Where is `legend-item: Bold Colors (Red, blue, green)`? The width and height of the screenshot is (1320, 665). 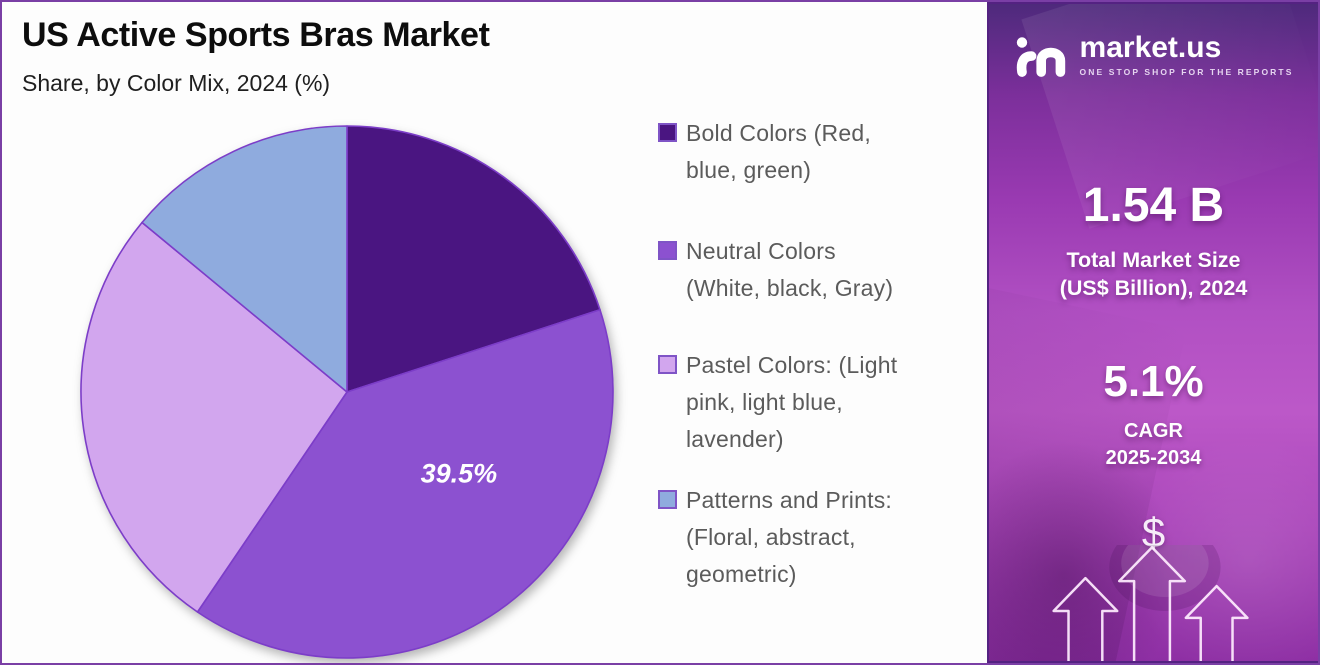
legend-item: Bold Colors (Red, blue, green) is located at coordinates (809, 152).